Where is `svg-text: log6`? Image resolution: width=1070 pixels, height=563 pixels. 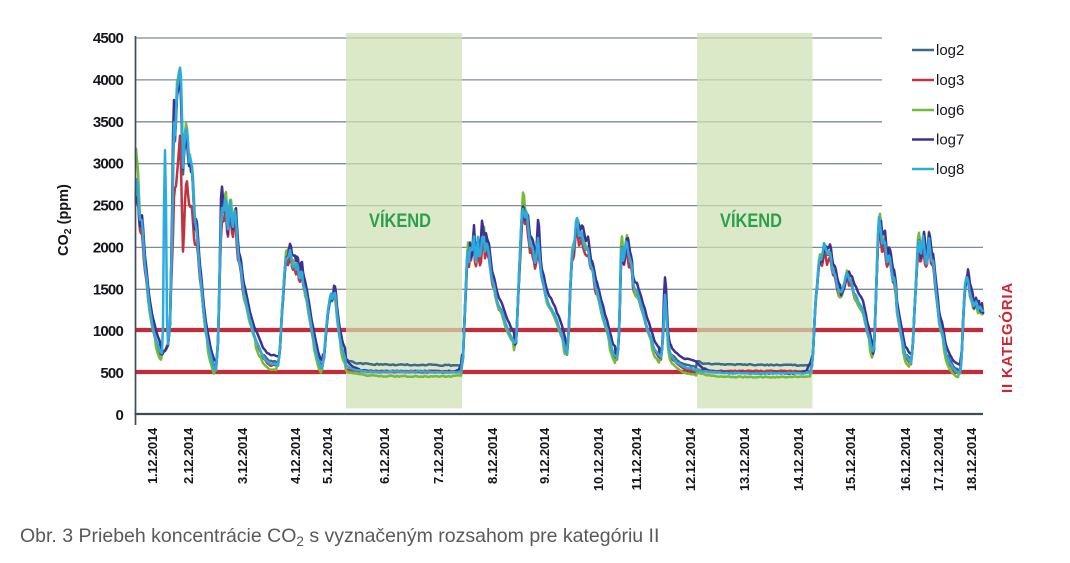
svg-text: log6 is located at coordinates (950, 110).